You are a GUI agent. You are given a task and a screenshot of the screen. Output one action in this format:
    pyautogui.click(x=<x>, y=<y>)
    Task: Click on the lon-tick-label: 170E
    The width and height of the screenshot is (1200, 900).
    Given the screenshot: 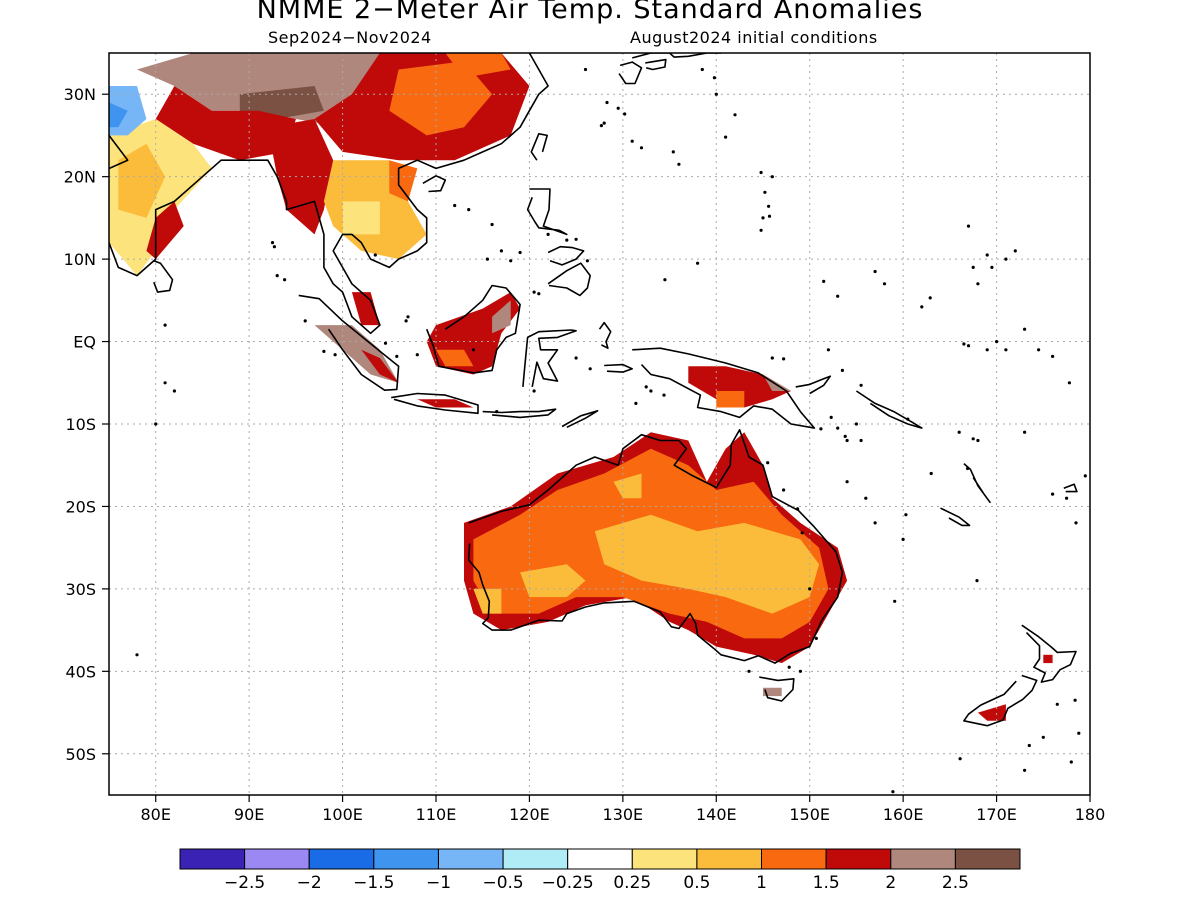 What is the action you would take?
    pyautogui.click(x=996, y=814)
    